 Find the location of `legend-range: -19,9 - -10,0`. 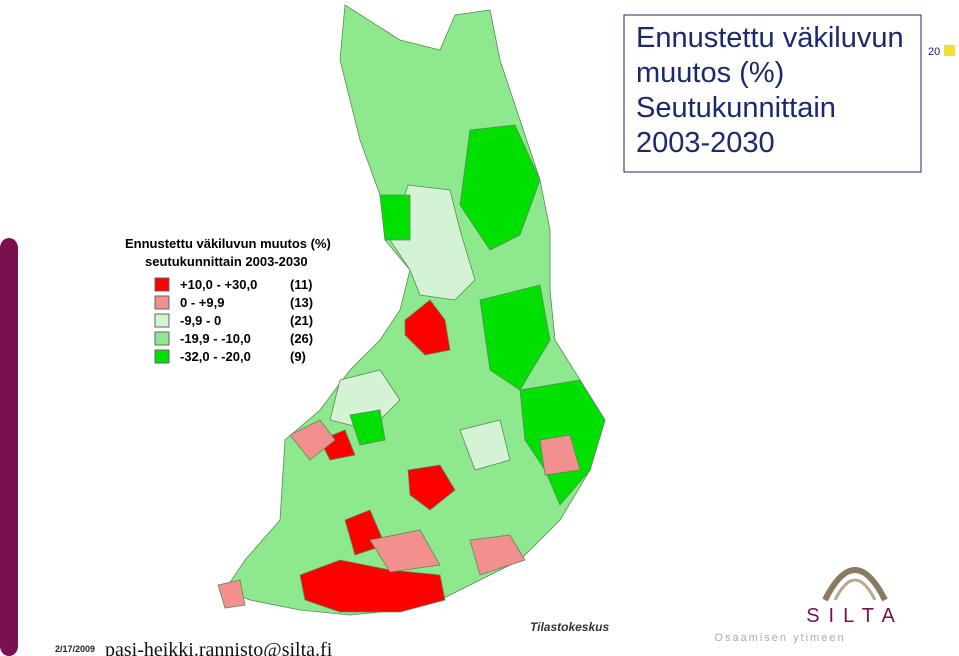

legend-range: -19,9 - -10,0 is located at coordinates (215, 338).